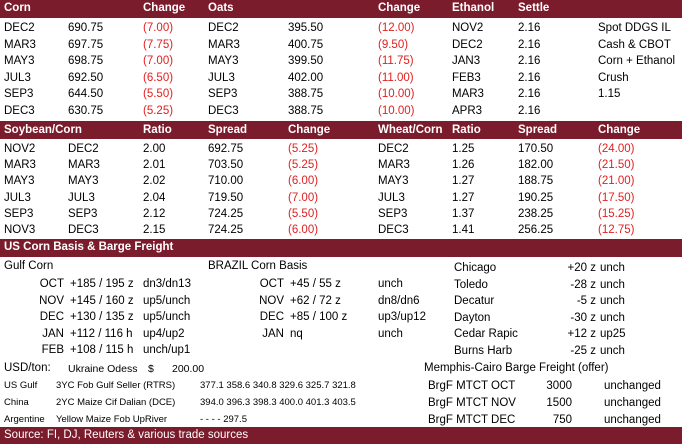 This screenshot has height=444, width=682. Describe the element at coordinates (19, 181) in the screenshot. I see `soy-month: MAY3` at that location.